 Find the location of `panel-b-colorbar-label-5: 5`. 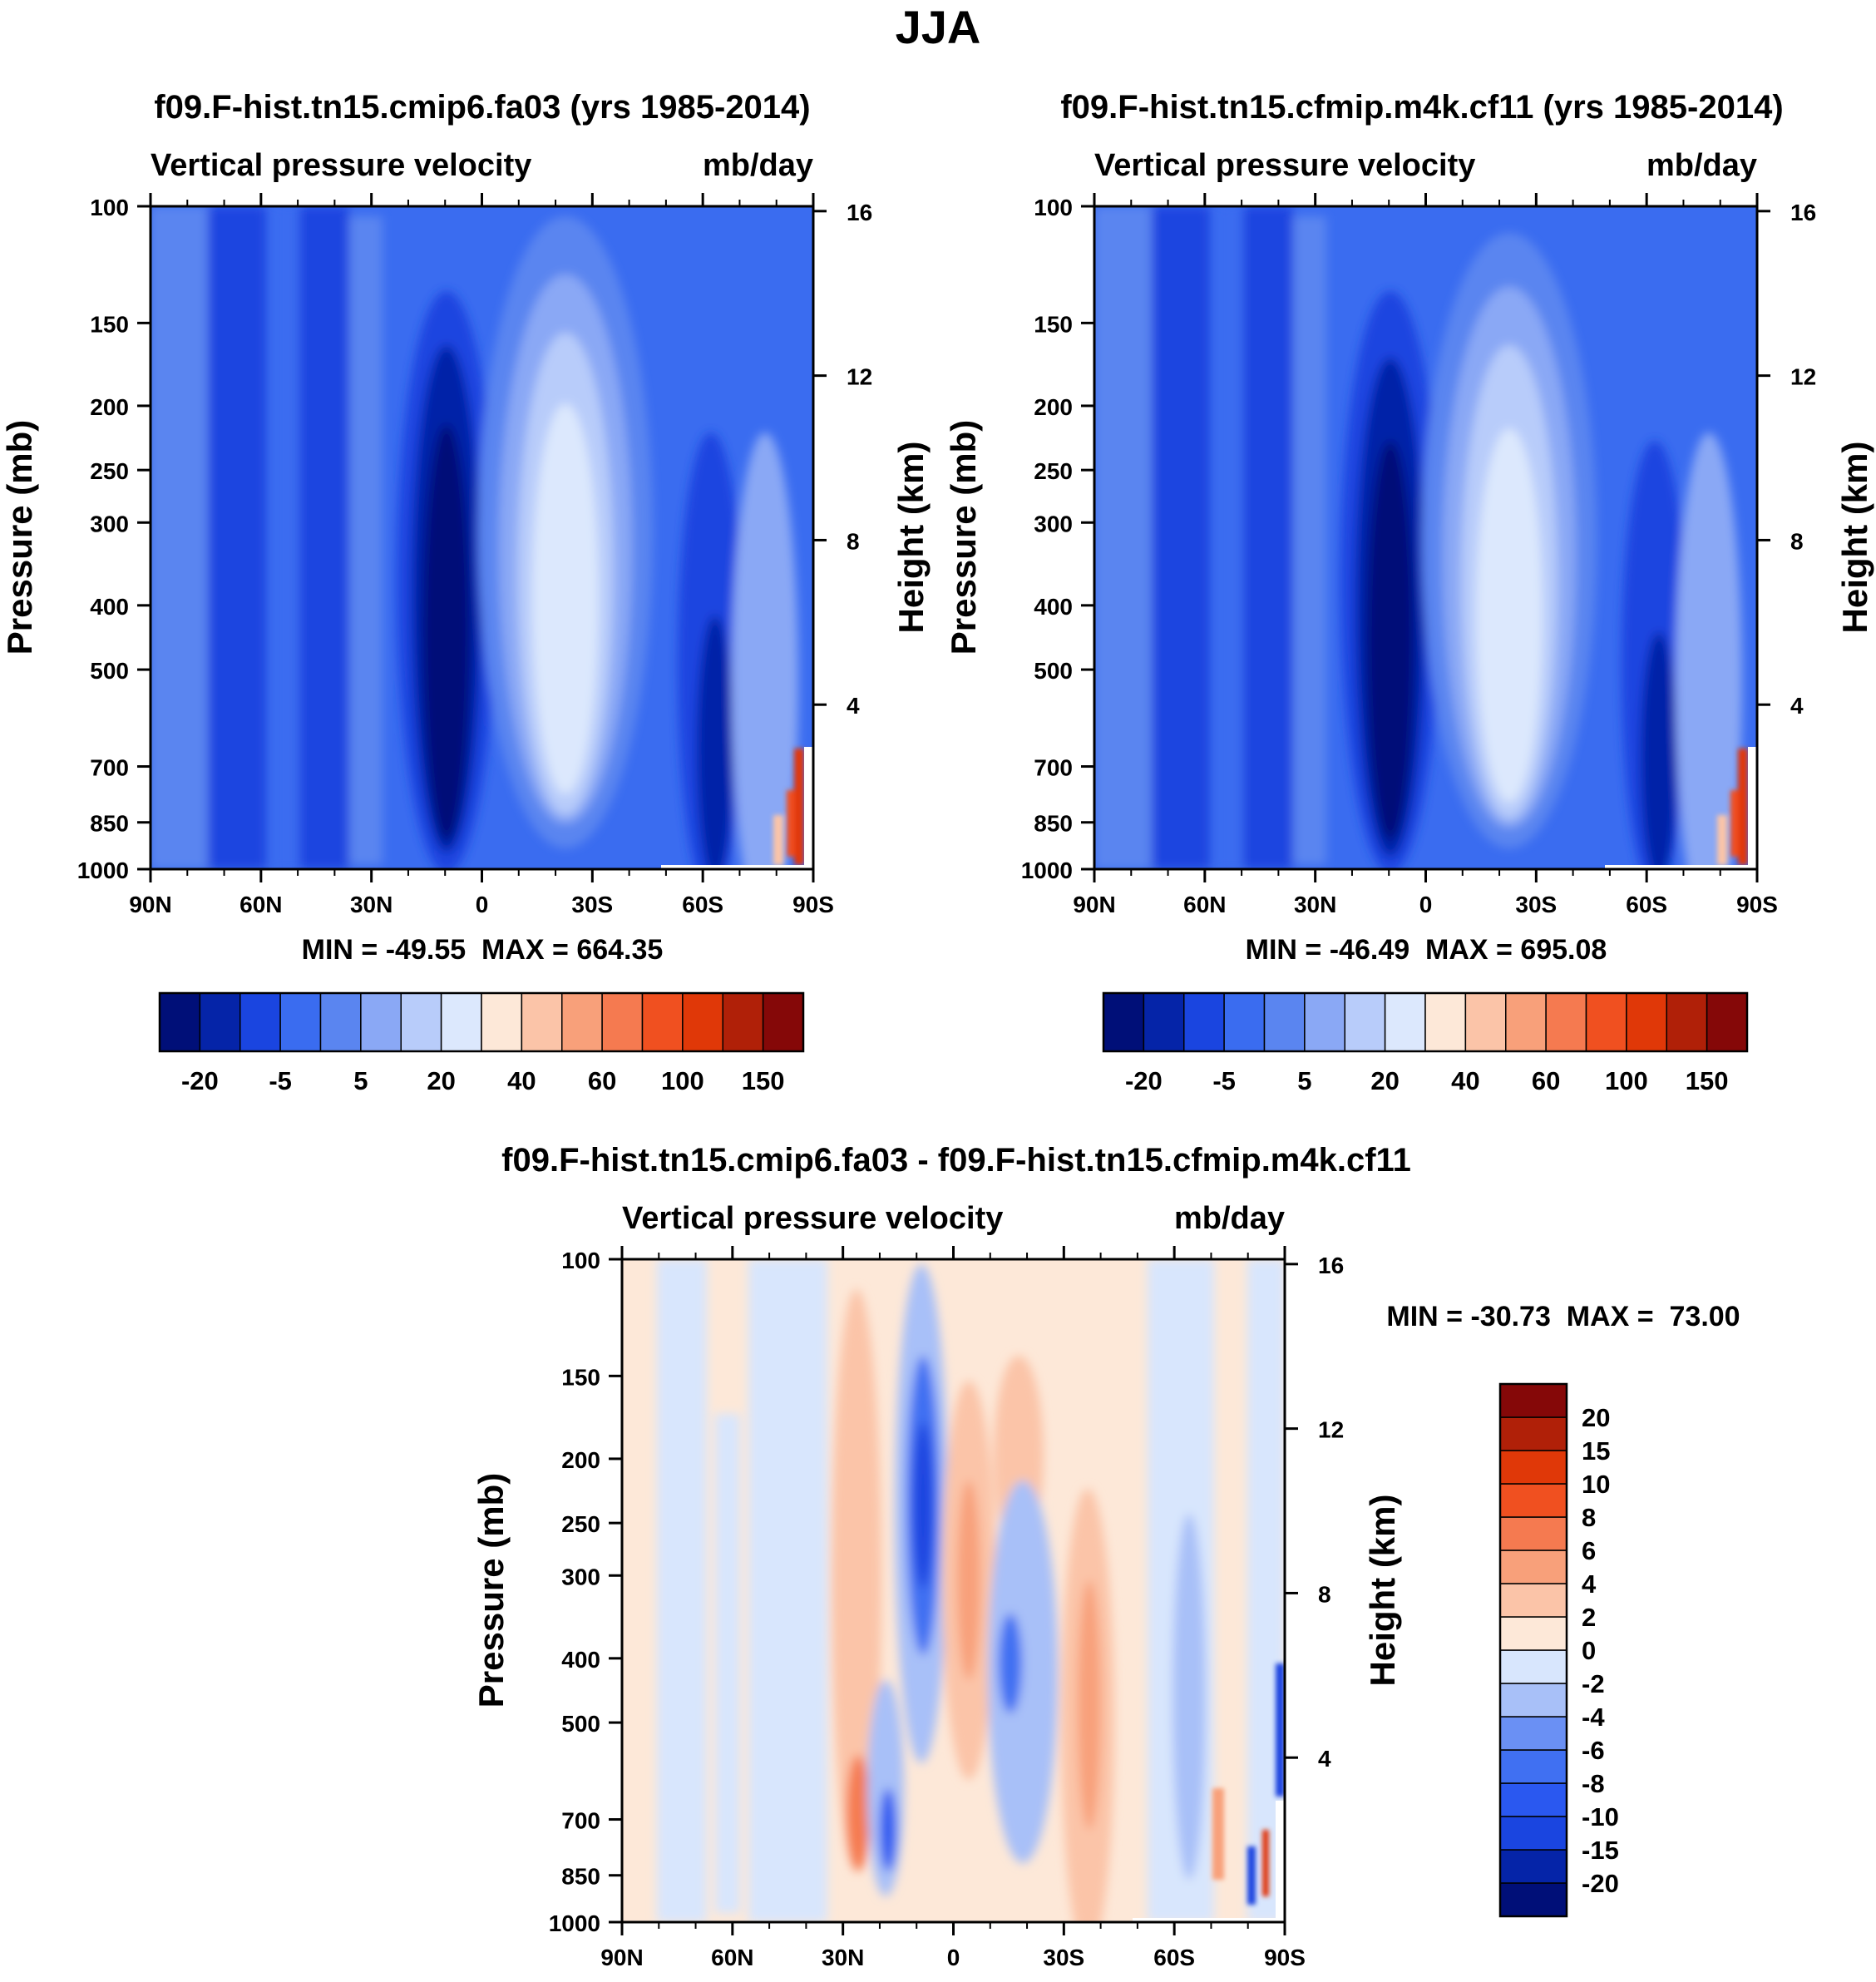

panel-b-colorbar-label-5: 5 is located at coordinates (1304, 1080).